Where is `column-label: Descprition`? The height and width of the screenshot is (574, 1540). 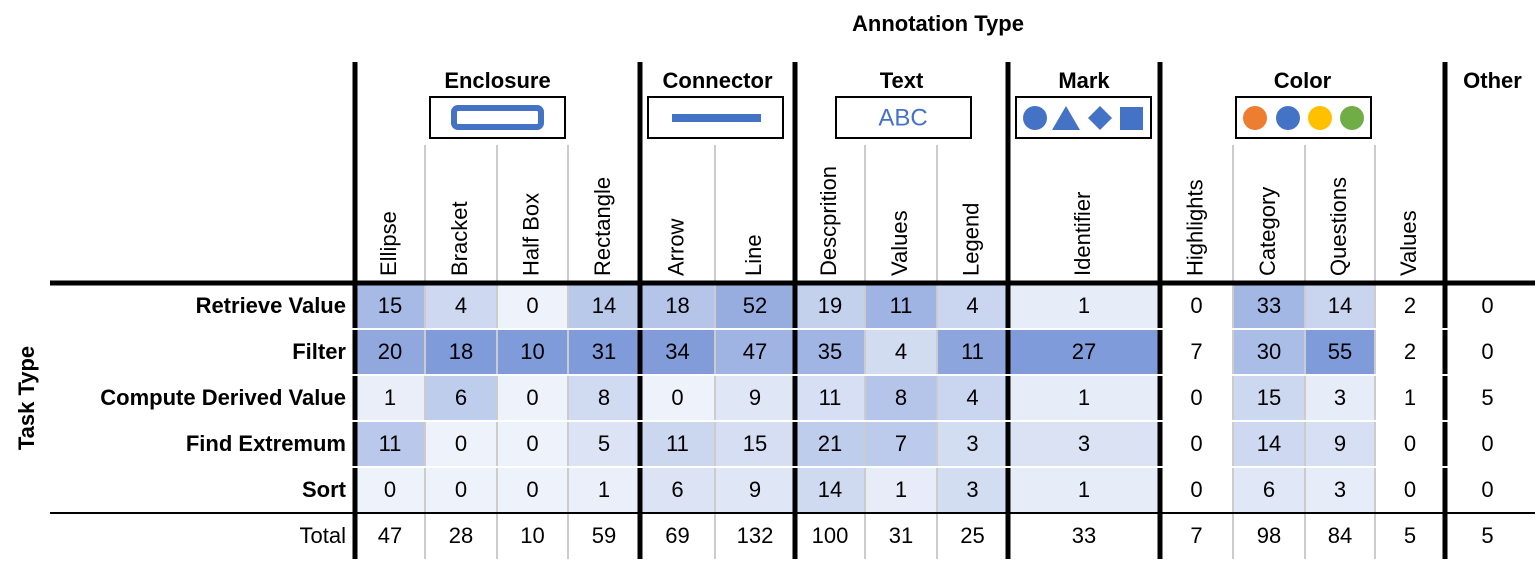 column-label: Descprition is located at coordinates (828, 221).